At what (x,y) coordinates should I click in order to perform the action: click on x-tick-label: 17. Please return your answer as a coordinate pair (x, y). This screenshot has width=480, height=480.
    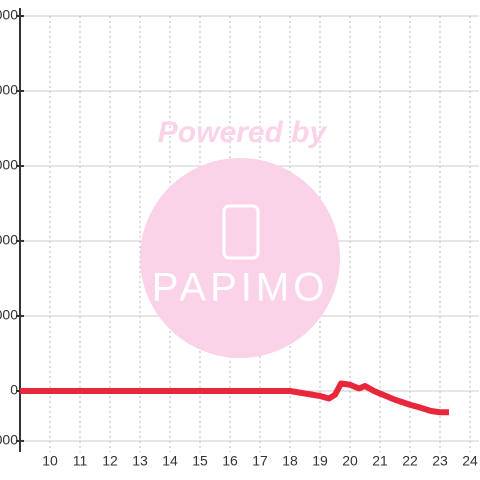
    Looking at the image, I should click on (260, 461).